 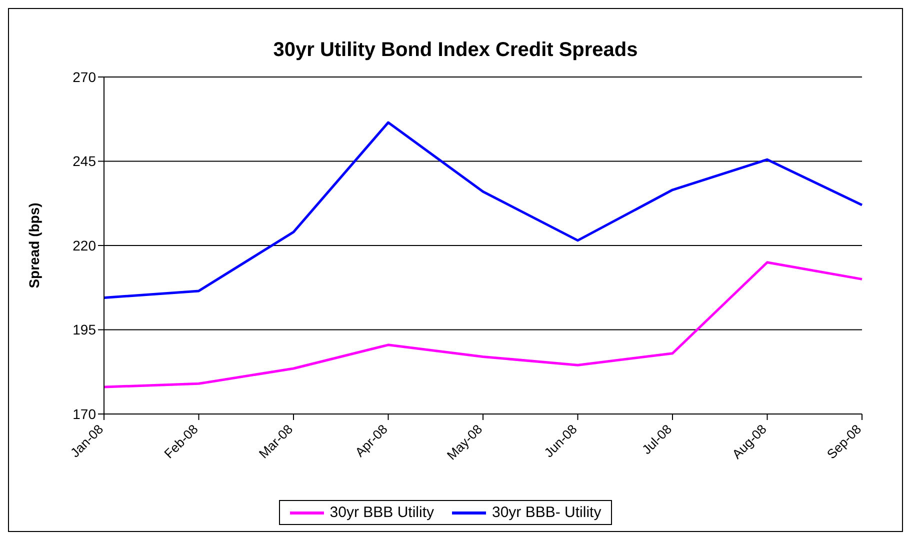 What do you see at coordinates (84, 161) in the screenshot?
I see `y-tick-label: 245` at bounding box center [84, 161].